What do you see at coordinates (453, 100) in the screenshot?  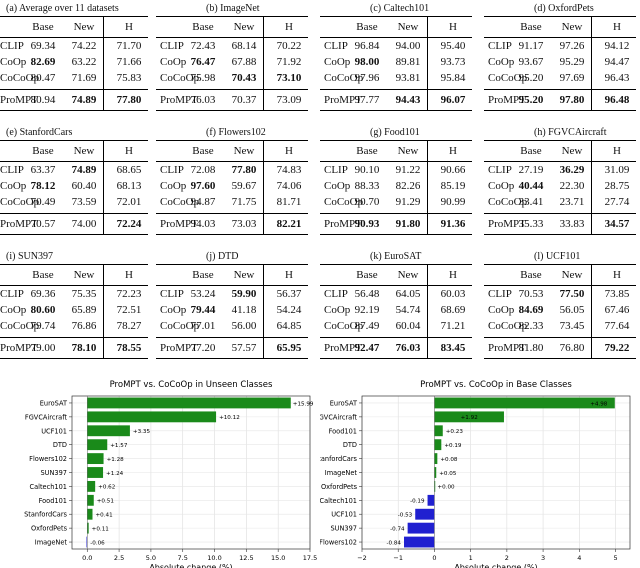 I see `h-cell: 96.07` at bounding box center [453, 100].